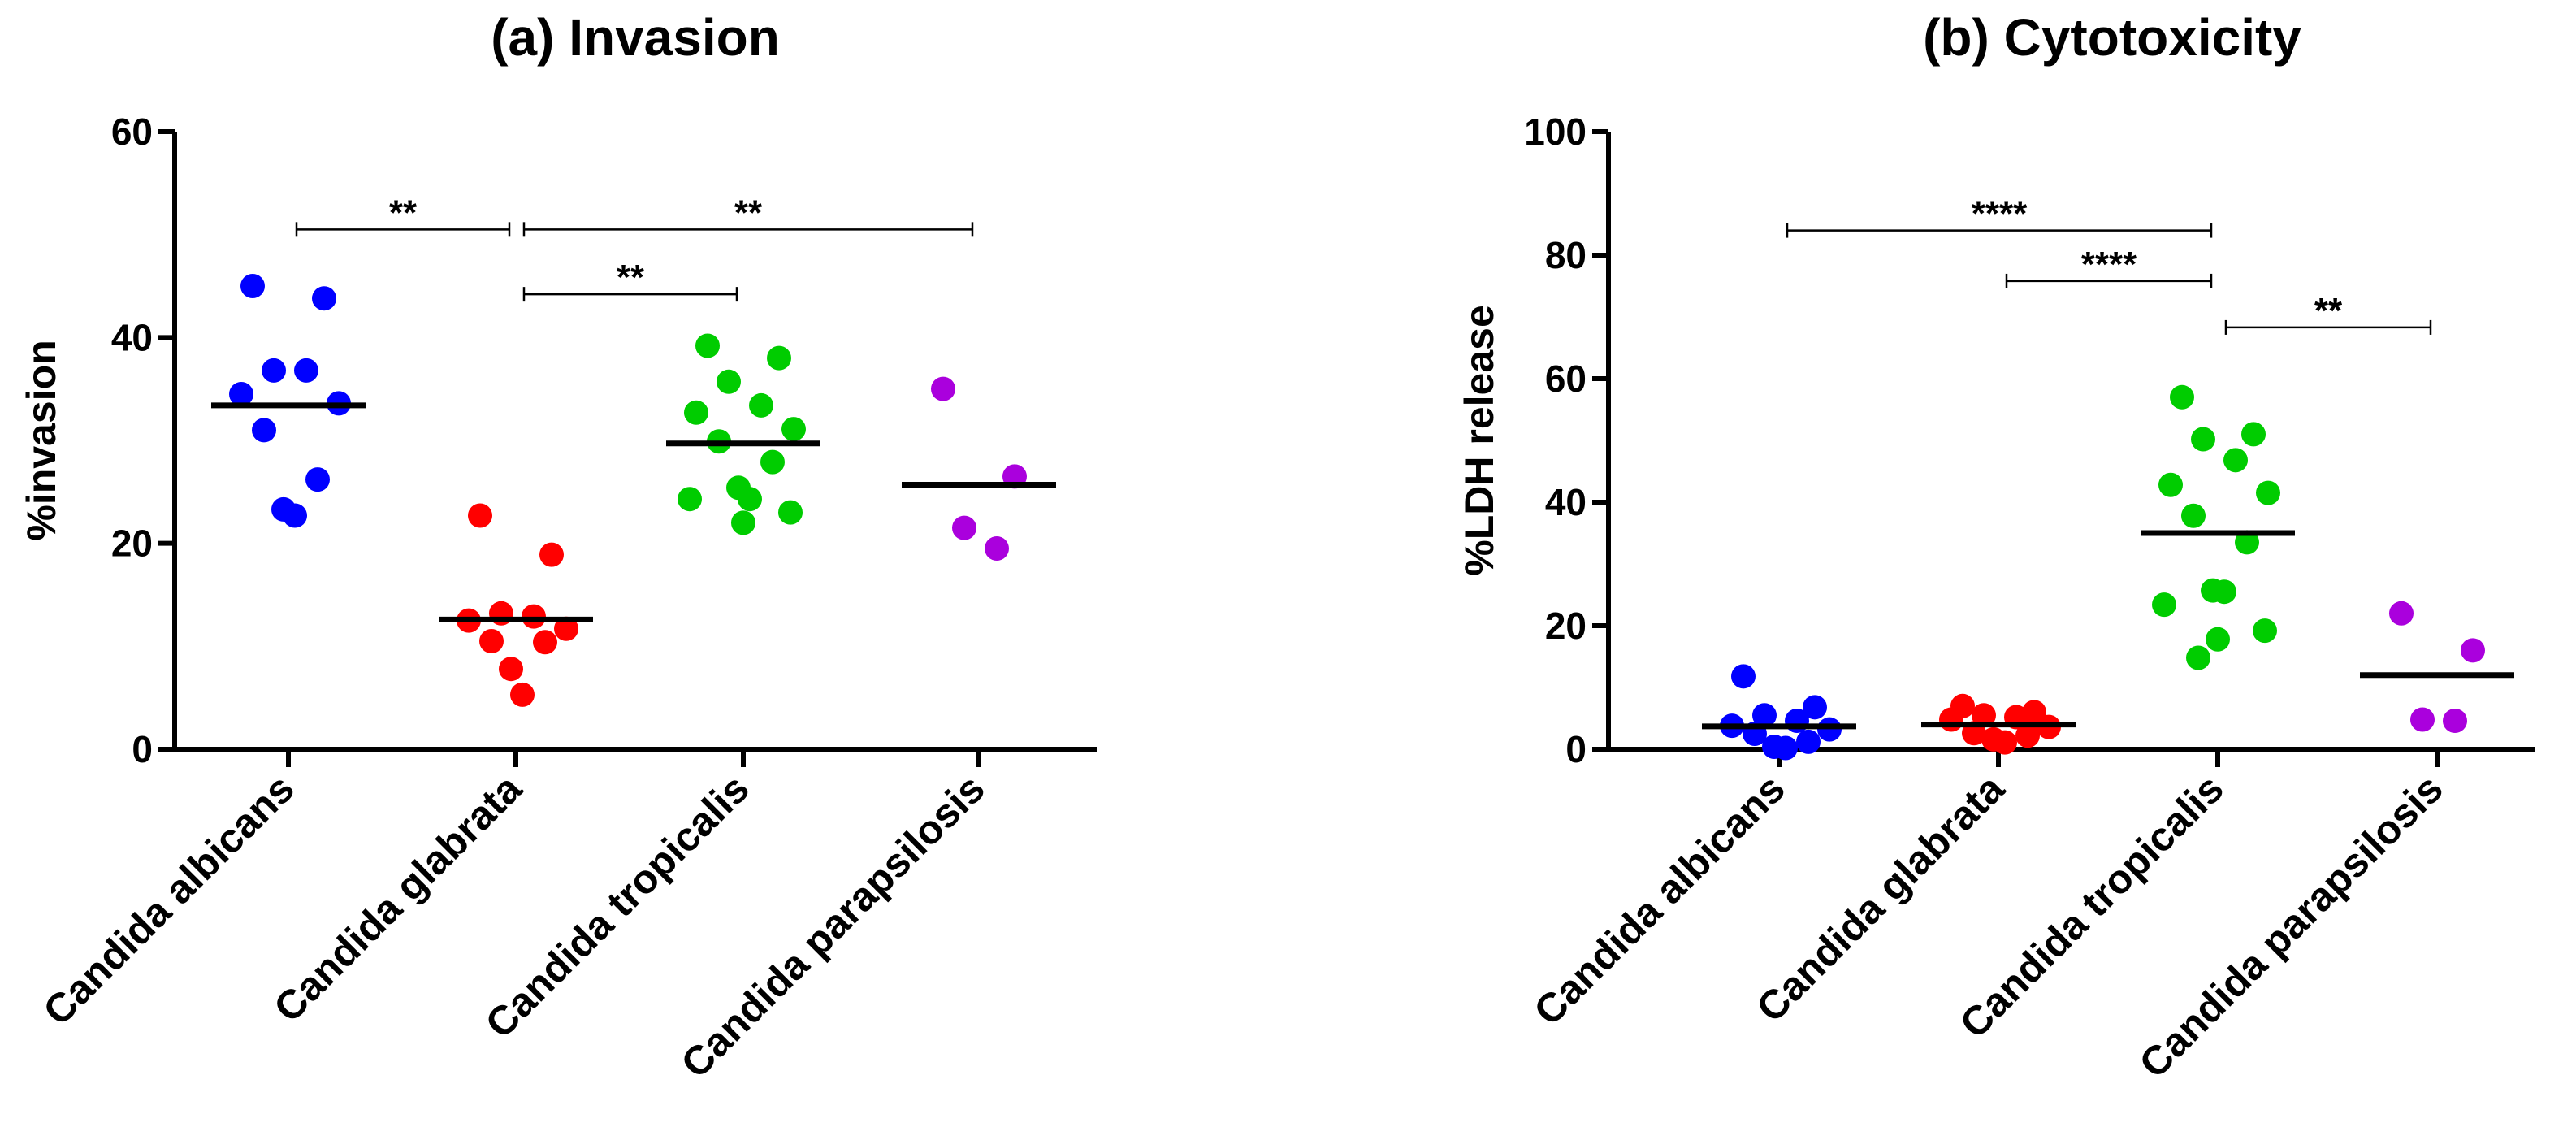 Image resolution: width=2576 pixels, height=1136 pixels. I want to click on chart-title: (b) Cytotoxicity, so click(2112, 38).